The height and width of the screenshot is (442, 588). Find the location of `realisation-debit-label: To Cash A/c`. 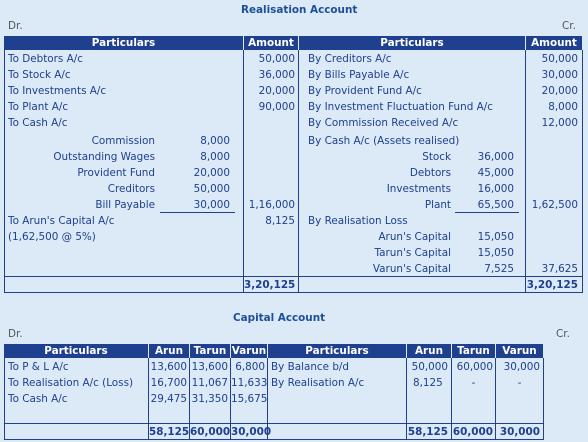

realisation-debit-label: To Cash A/c is located at coordinates (38, 123).